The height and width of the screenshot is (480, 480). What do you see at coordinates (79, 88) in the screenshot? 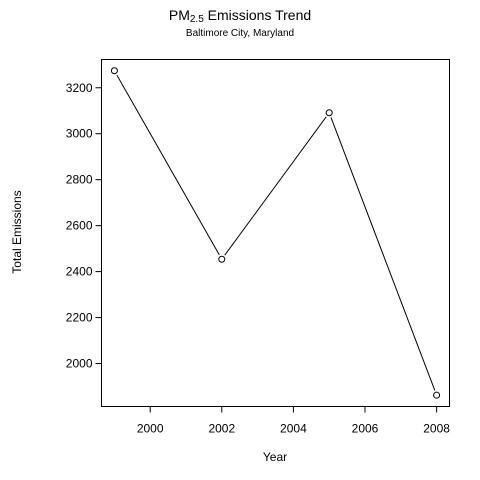
I see `y-tick-label: 3200` at bounding box center [79, 88].